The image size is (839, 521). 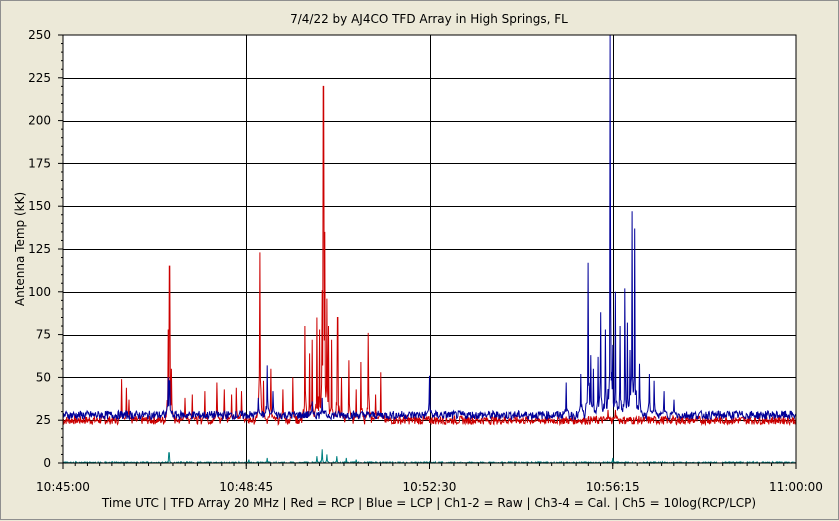 I want to click on y-tick-label: 250, so click(x=39, y=35).